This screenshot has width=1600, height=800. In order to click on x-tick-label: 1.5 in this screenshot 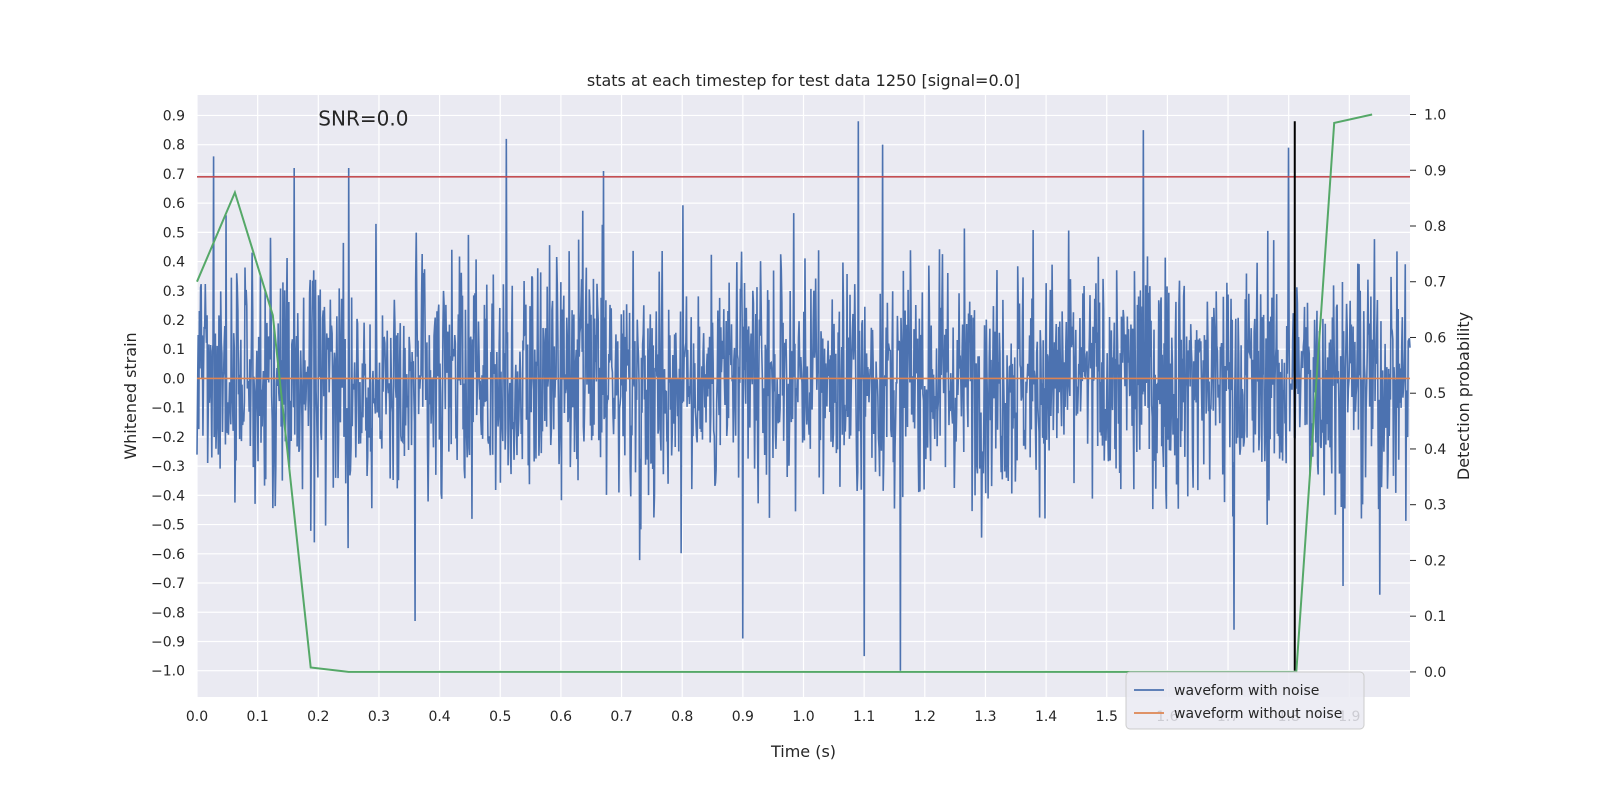, I will do `click(1107, 717)`.